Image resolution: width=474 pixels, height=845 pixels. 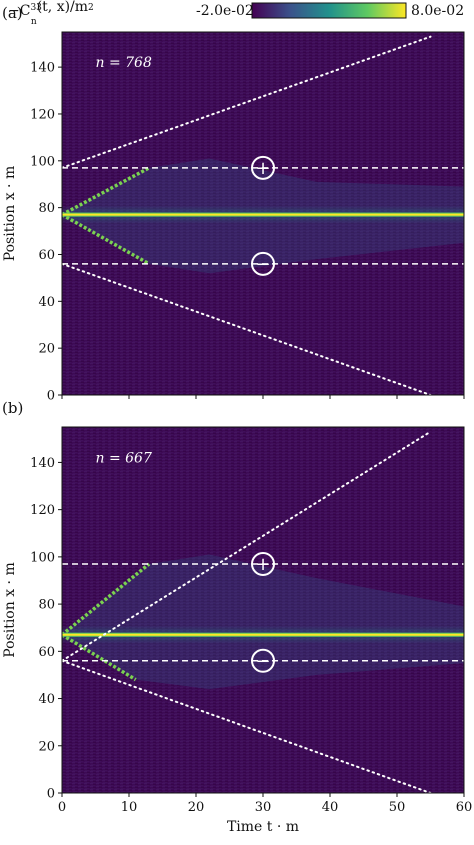 What do you see at coordinates (124, 458) in the screenshot?
I see `n-annotation: n = 667` at bounding box center [124, 458].